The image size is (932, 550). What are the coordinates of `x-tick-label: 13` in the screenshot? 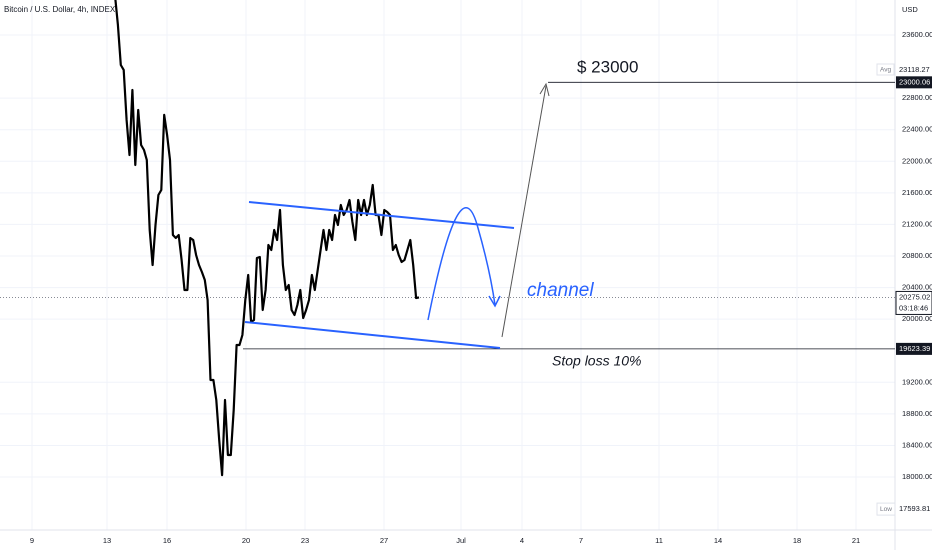 It's located at (107, 540).